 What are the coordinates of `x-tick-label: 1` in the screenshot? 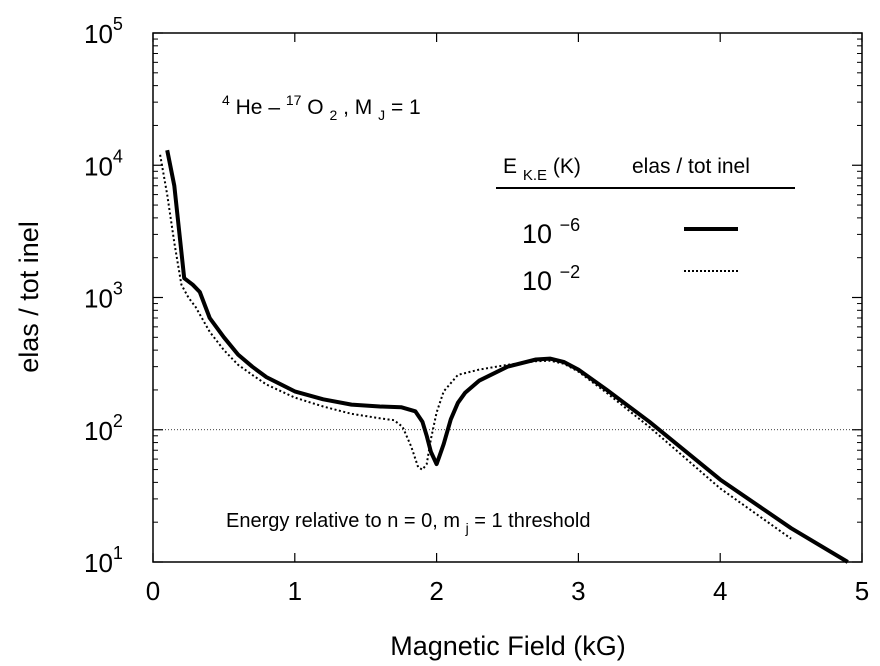 It's located at (295, 591).